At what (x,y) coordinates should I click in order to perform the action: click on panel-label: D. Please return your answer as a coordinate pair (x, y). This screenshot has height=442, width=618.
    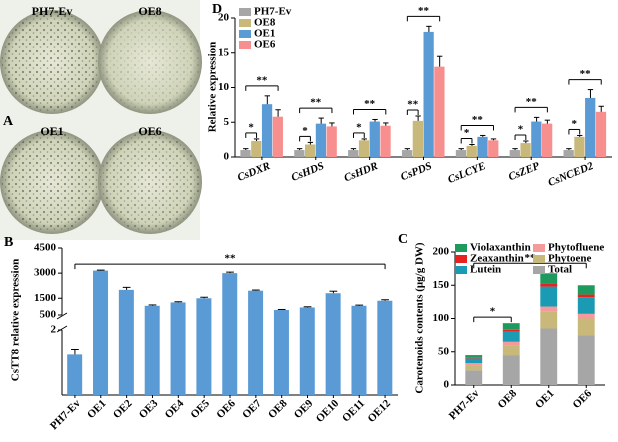
    Looking at the image, I should click on (217, 9).